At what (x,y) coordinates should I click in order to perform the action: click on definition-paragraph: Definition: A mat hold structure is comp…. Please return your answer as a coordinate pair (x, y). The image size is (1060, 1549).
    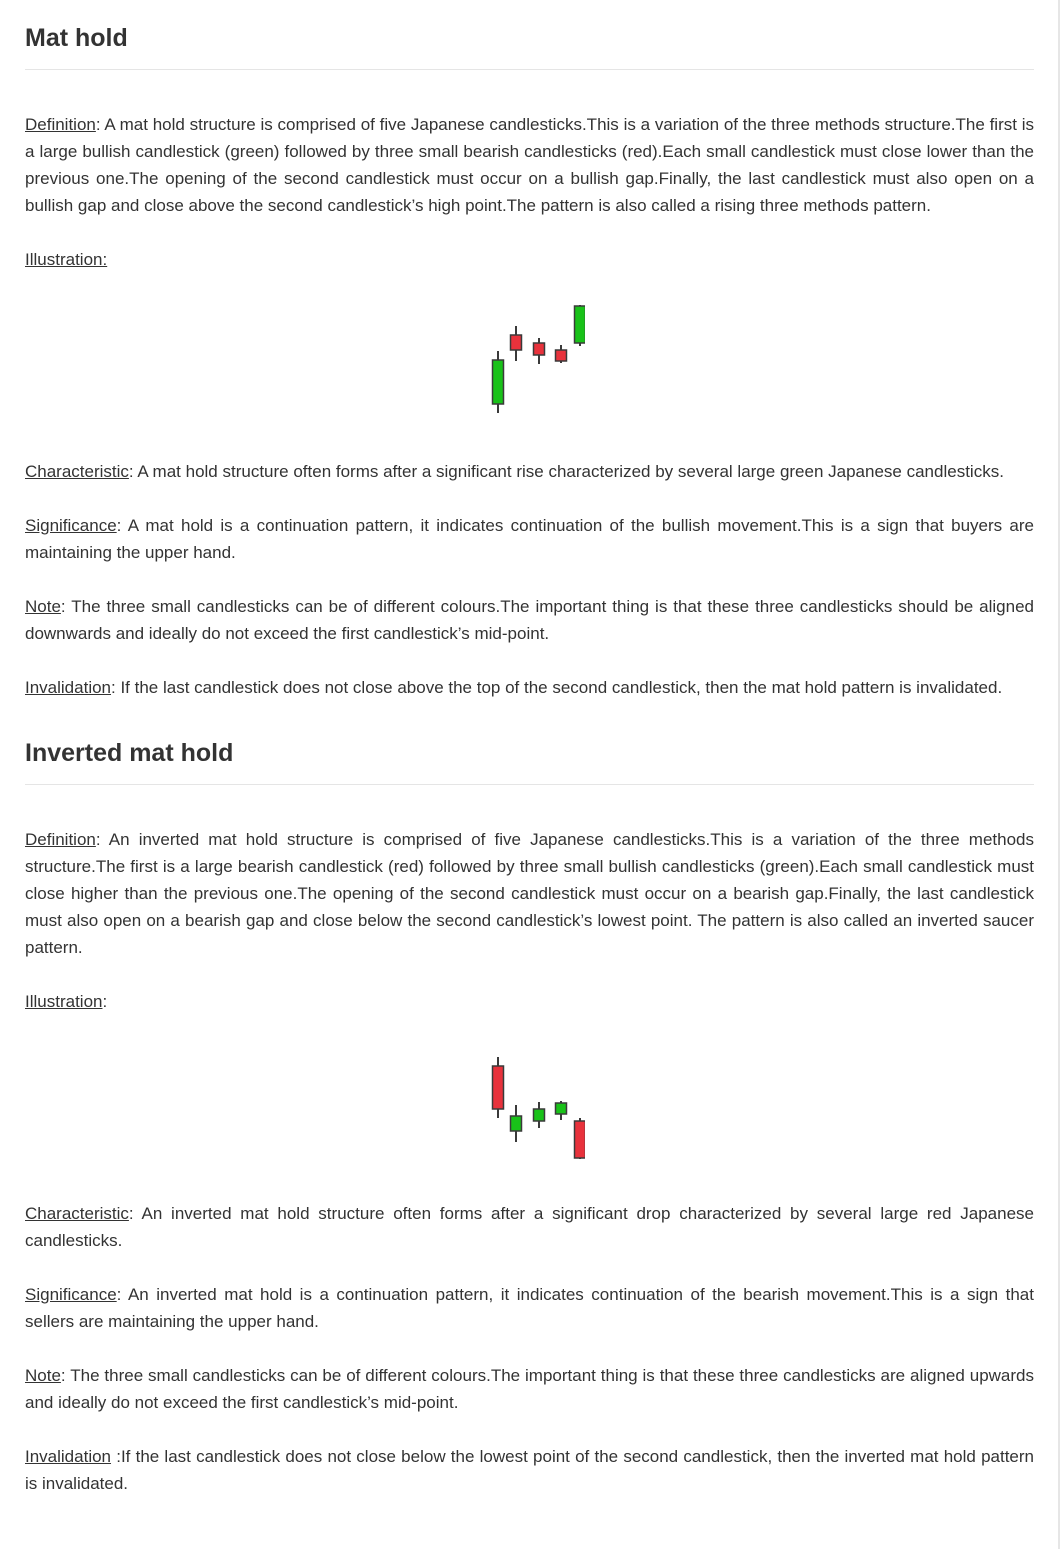
    Looking at the image, I should click on (529, 165).